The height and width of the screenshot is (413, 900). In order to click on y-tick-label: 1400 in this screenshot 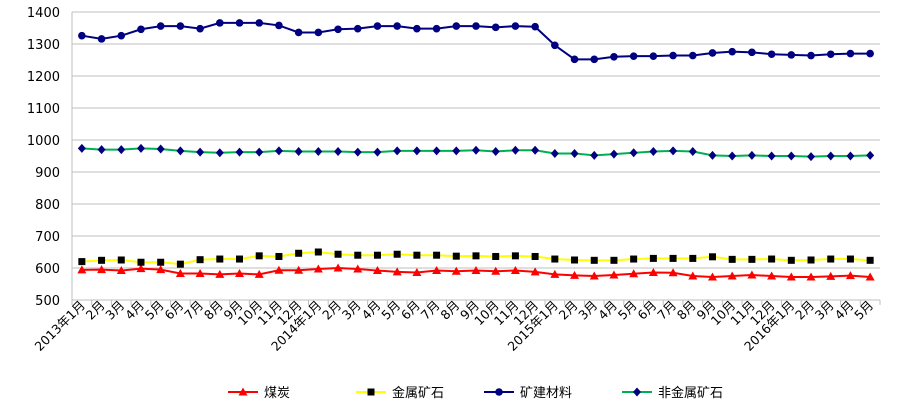, I will do `click(43, 13)`.